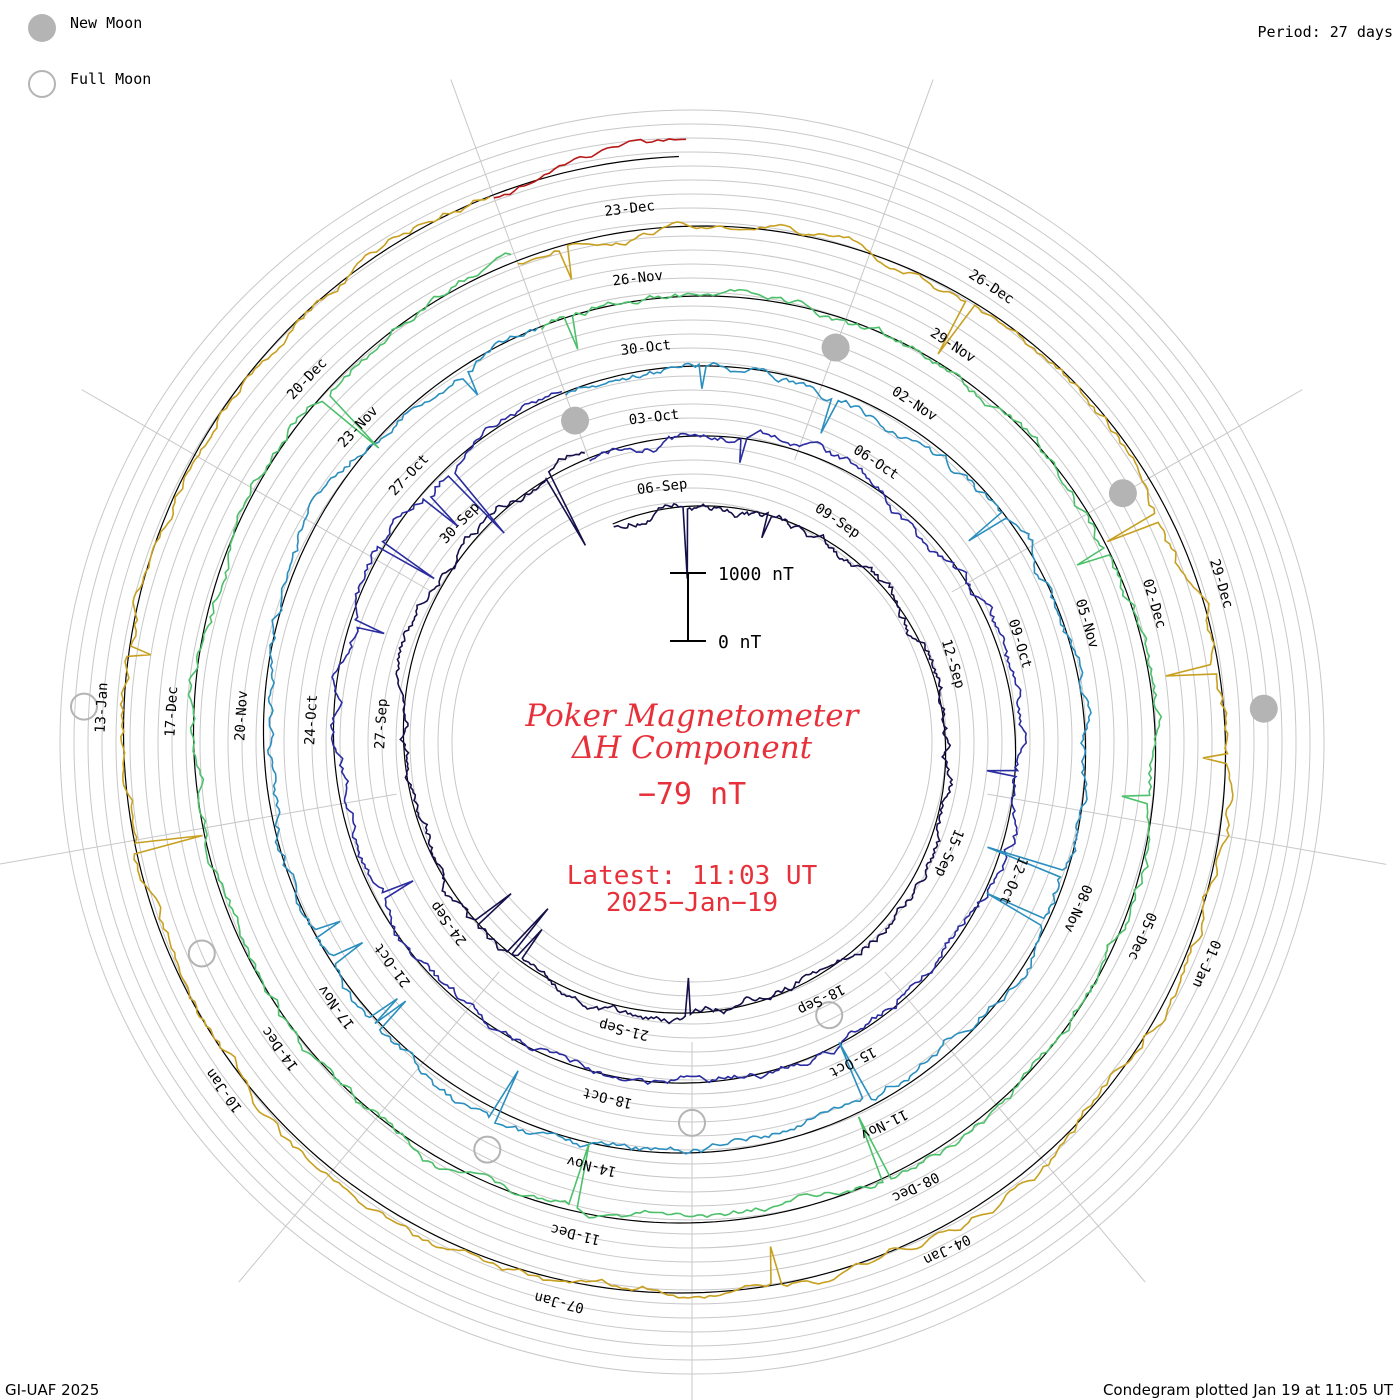 This screenshot has height=1400, width=1400. What do you see at coordinates (740, 642) in the screenshot?
I see `scale-bottom-label: 0 nT` at bounding box center [740, 642].